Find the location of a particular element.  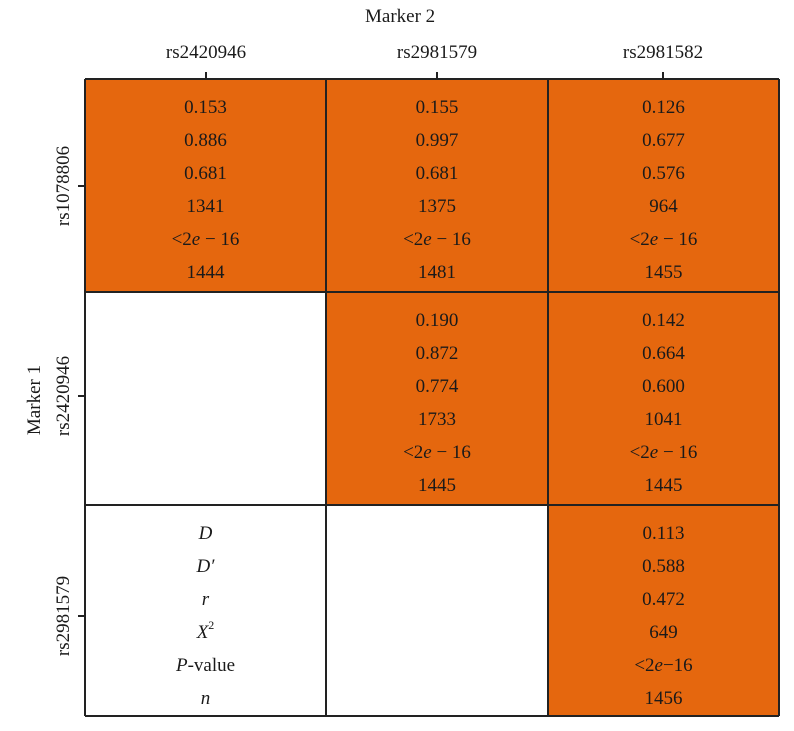

cell-value-x2: 964 is located at coordinates (663, 206).